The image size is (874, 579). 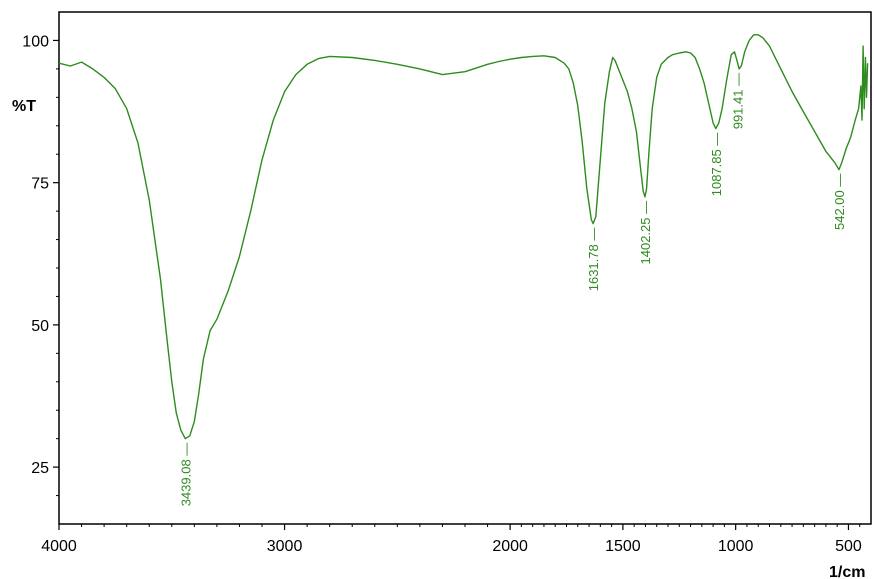 I want to click on peak-label: 991.41 —, so click(x=738, y=101).